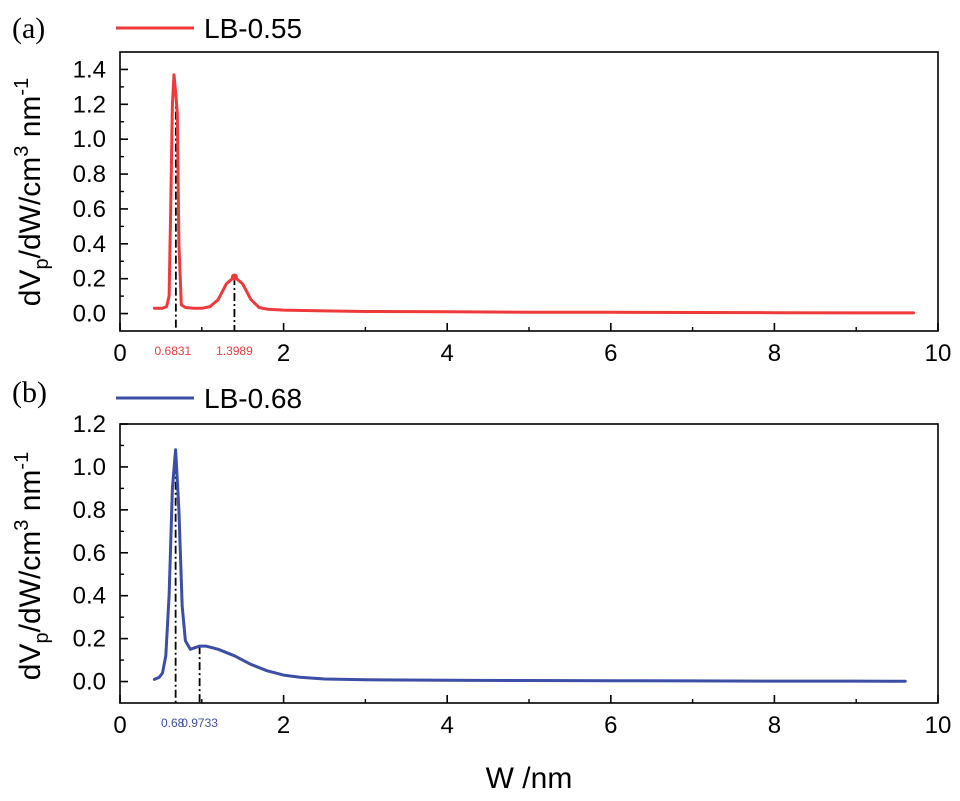 The image size is (960, 801). Describe the element at coordinates (89, 510) in the screenshot. I see `y-tick-label-b-4: 0.8` at that location.